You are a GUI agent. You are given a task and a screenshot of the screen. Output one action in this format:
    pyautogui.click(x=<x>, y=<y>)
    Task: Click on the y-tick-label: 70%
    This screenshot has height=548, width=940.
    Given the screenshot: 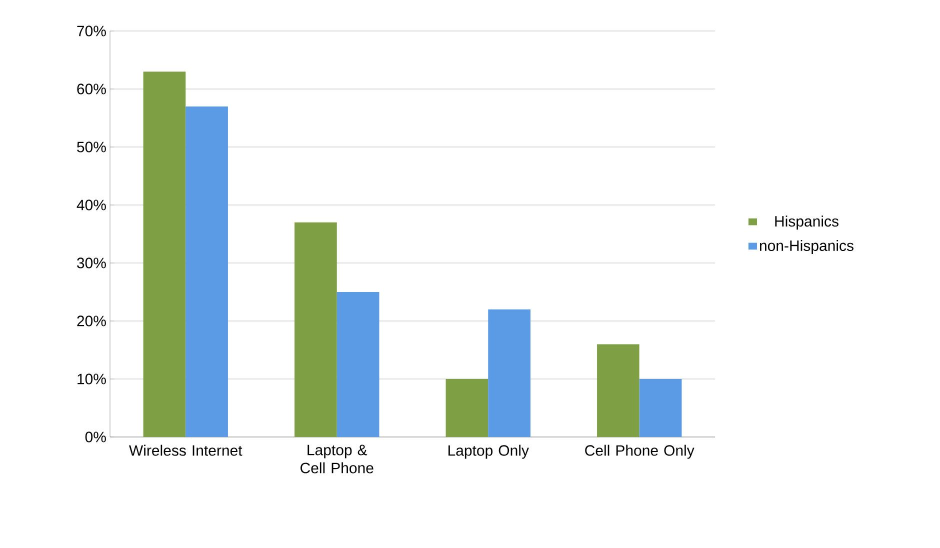 What is the action you would take?
    pyautogui.click(x=91, y=31)
    